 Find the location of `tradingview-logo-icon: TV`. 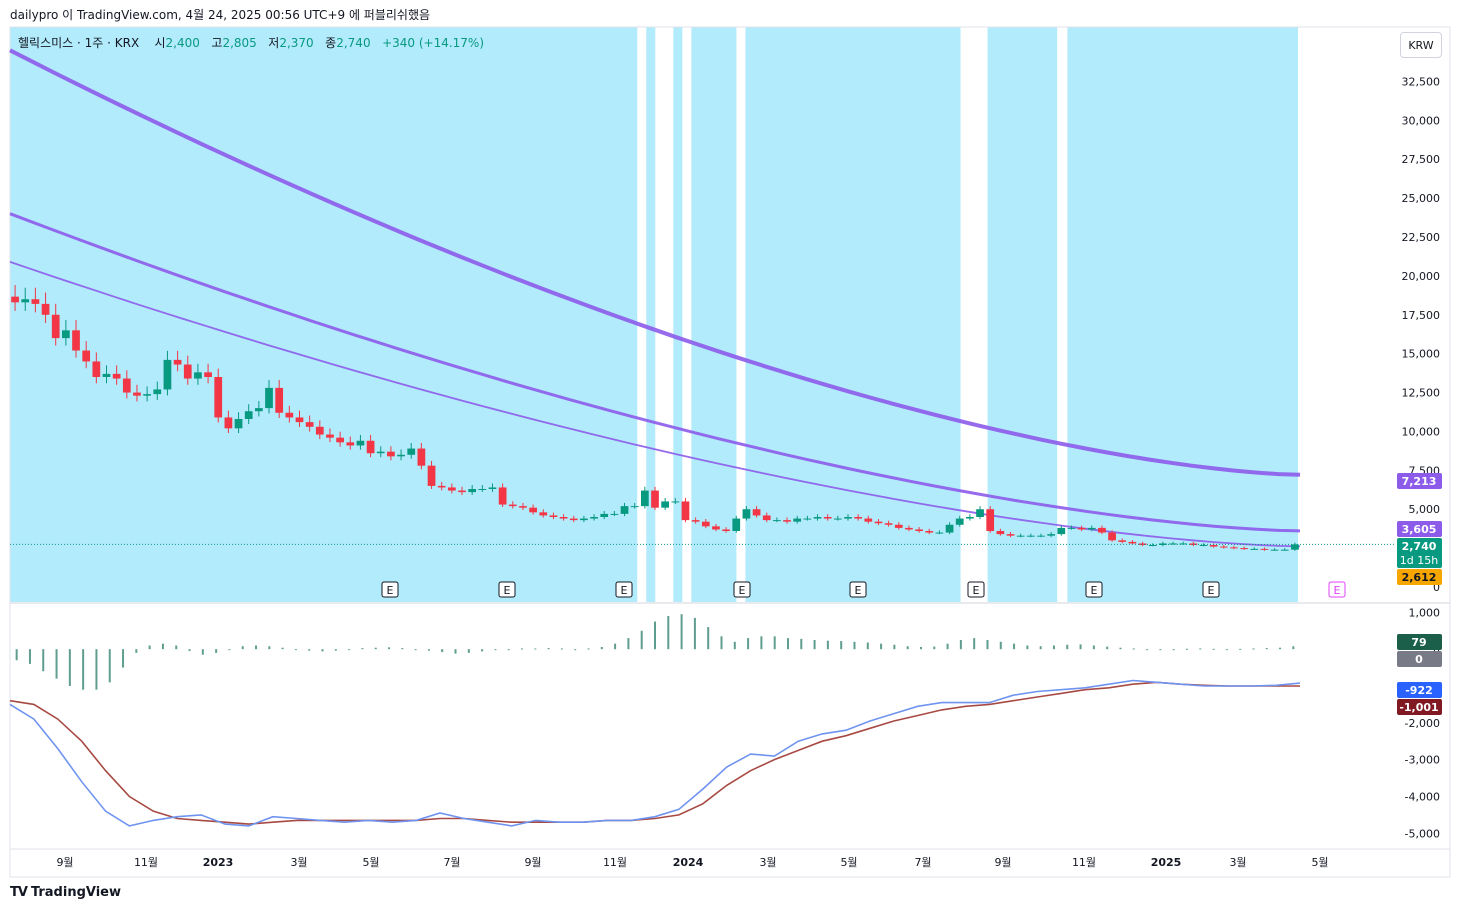

tradingview-logo-icon: TV is located at coordinates (19, 892).